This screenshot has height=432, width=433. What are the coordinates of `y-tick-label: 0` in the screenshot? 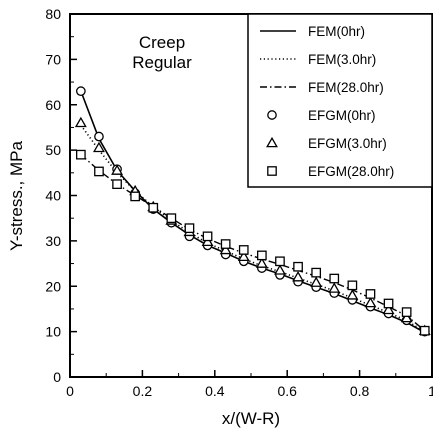 It's located at (57, 377).